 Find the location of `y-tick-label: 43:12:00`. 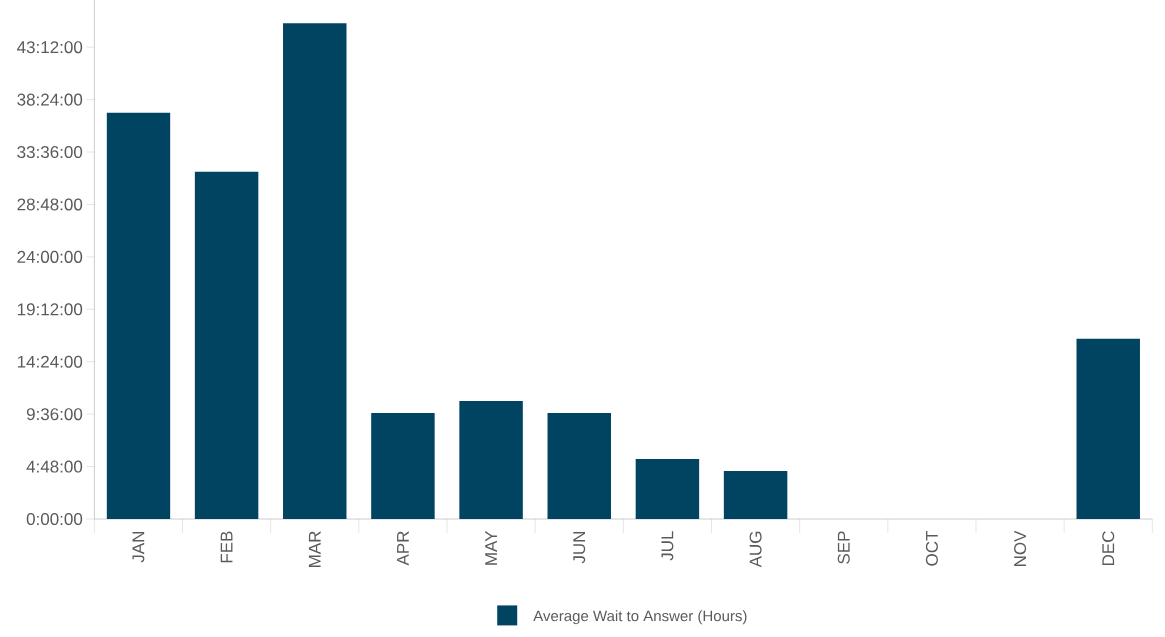

y-tick-label: 43:12:00 is located at coordinates (50, 47).